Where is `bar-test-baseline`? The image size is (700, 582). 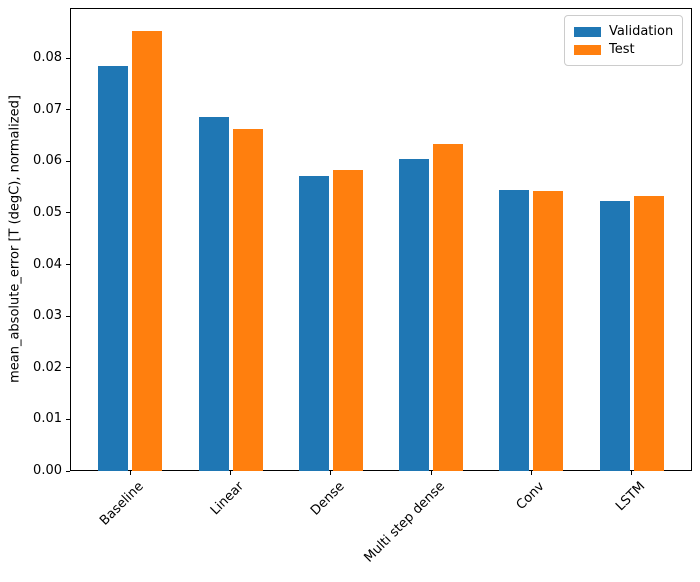
bar-test-baseline is located at coordinates (147, 251).